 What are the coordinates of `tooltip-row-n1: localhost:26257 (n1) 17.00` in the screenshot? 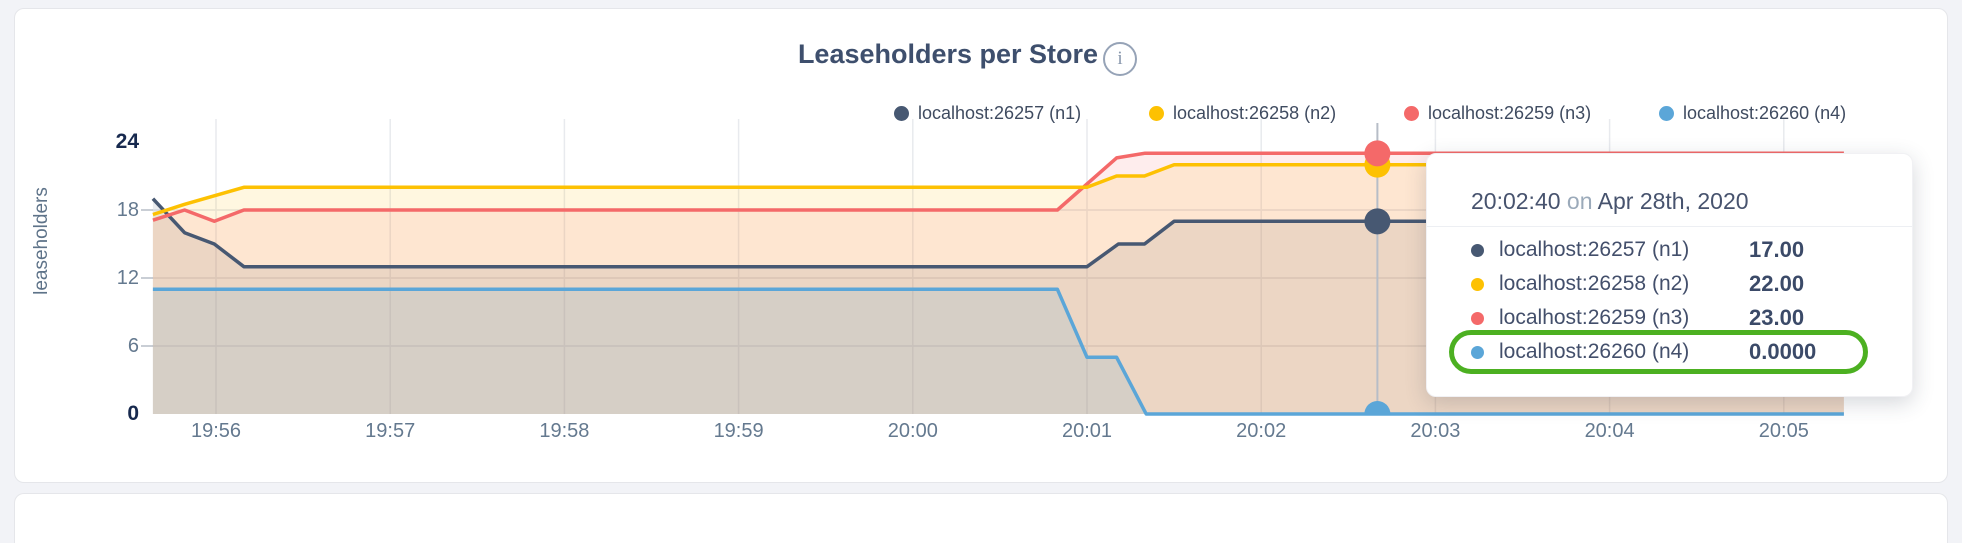 It's located at (1676, 250).